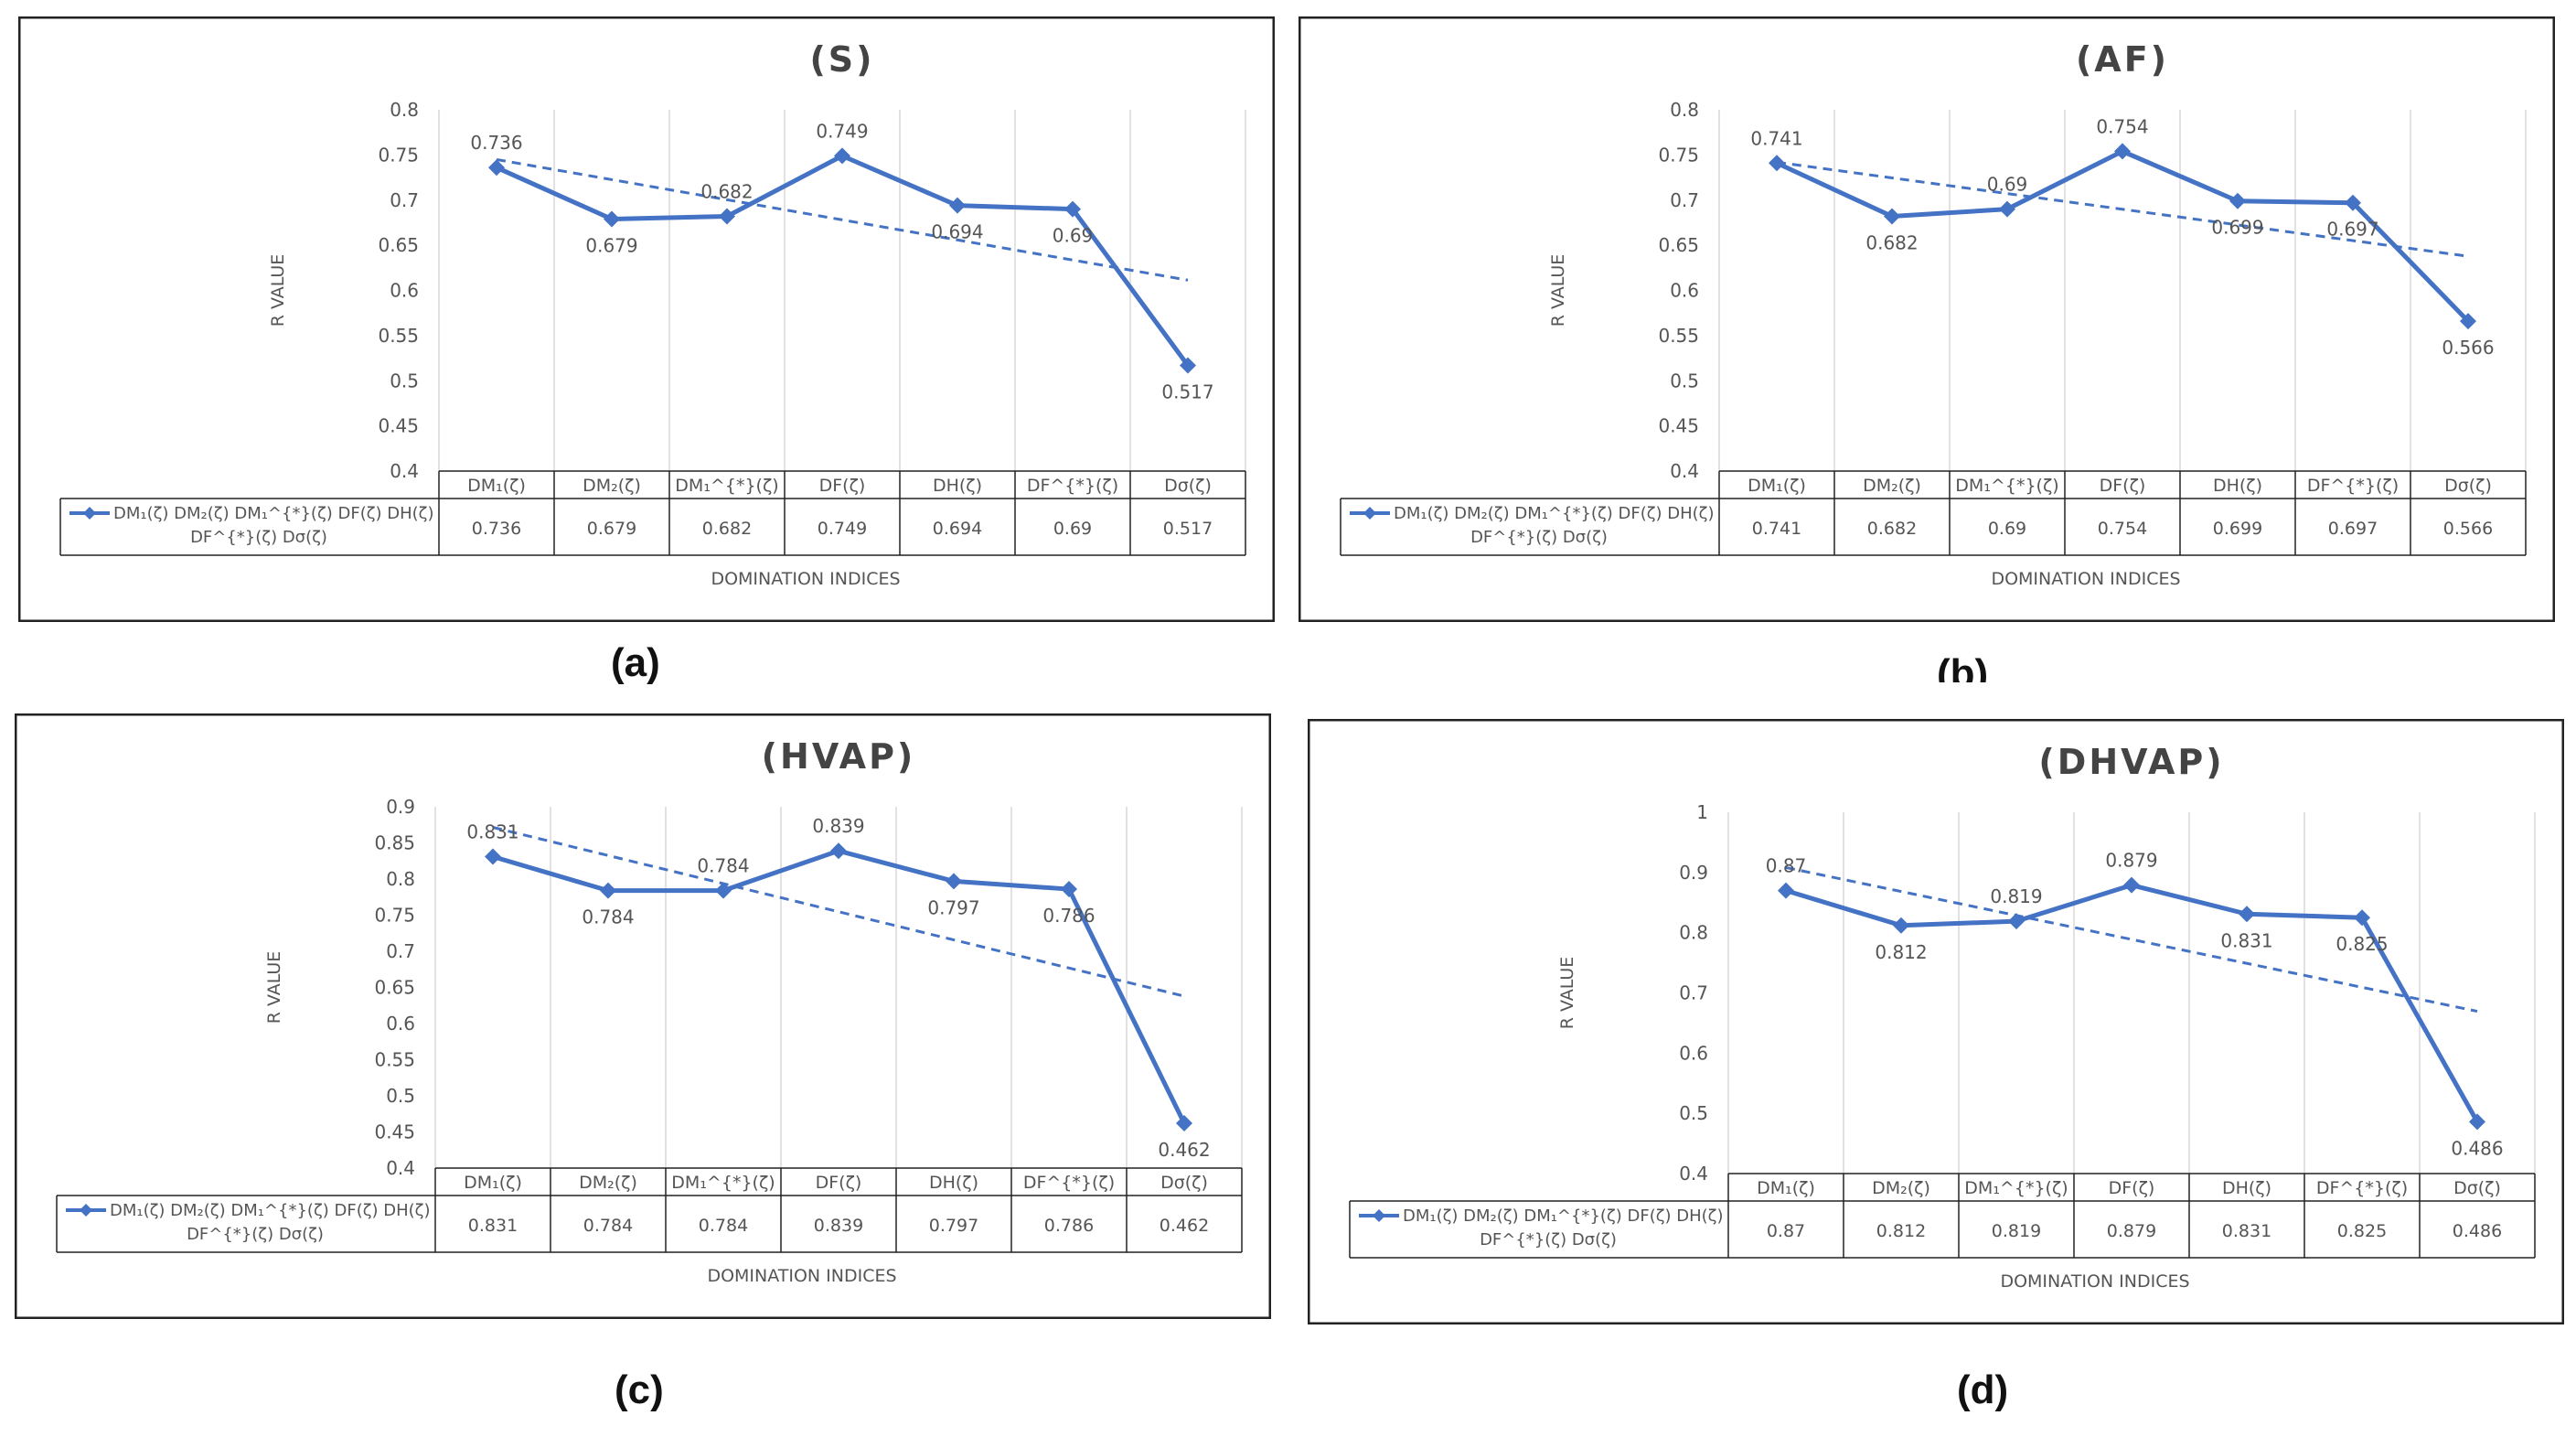 The width and height of the screenshot is (2576, 1437). What do you see at coordinates (400, 807) in the screenshot?
I see `y-tick-label: 0.9` at bounding box center [400, 807].